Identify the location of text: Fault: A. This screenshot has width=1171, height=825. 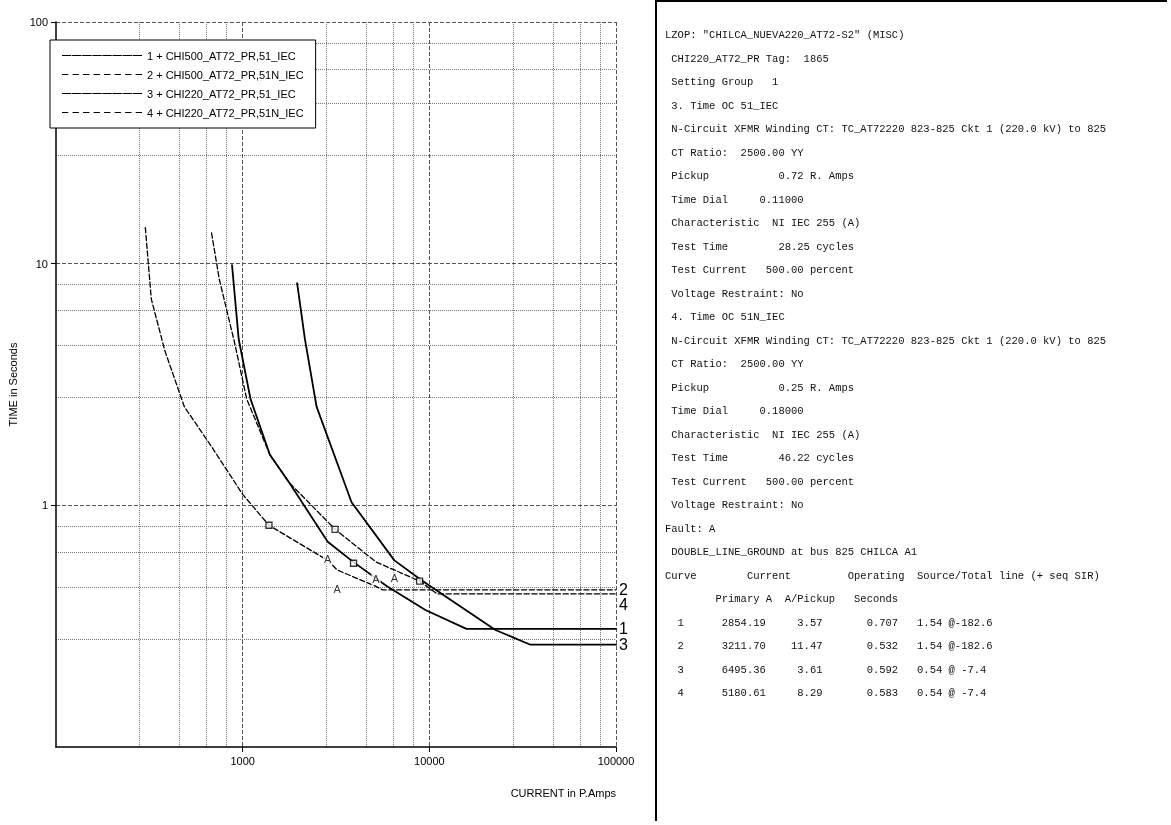
(691, 529).